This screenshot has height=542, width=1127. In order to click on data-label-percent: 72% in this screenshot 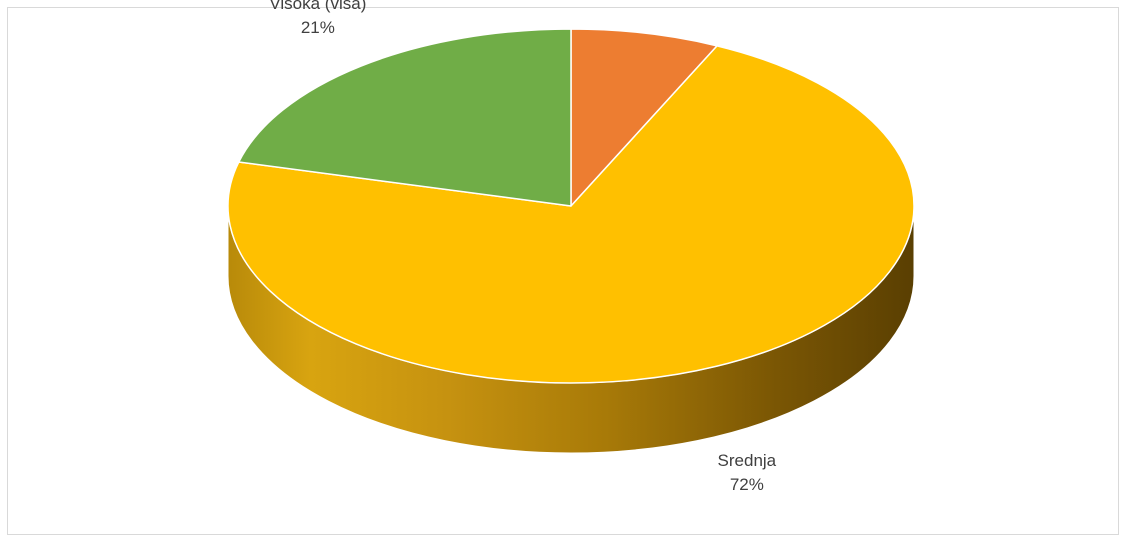, I will do `click(747, 484)`.